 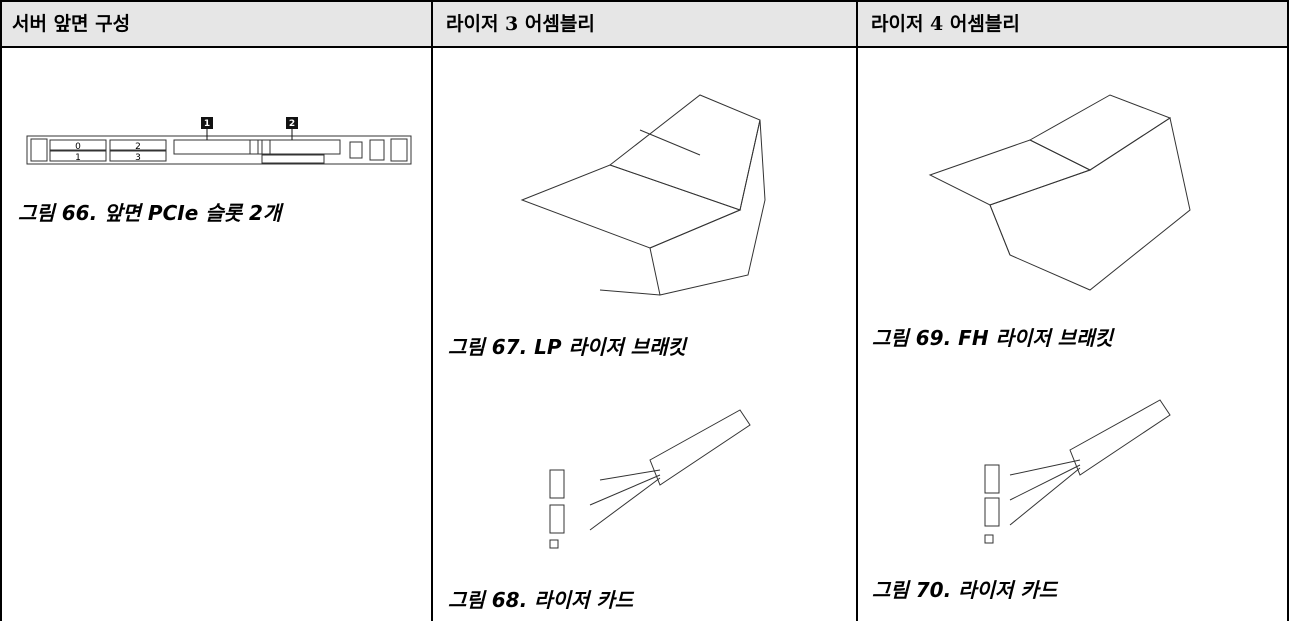 What do you see at coordinates (151, 213) in the screenshot?
I see `figure-caption: 그림 66. 앞면 PCIe 슬롯 2개` at bounding box center [151, 213].